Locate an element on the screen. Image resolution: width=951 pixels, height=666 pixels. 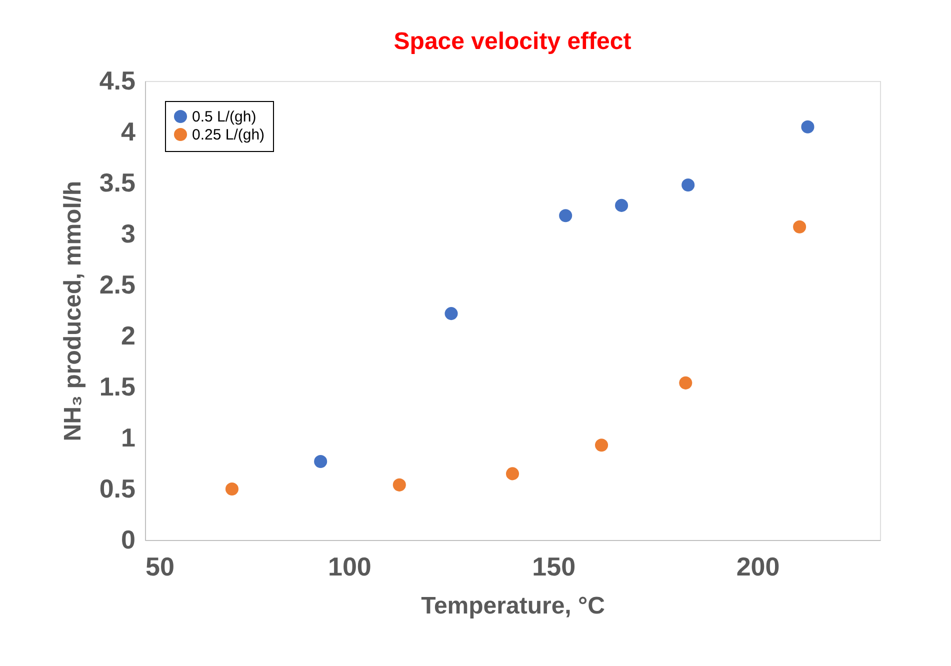
x-tick-label: 50 is located at coordinates (160, 567).